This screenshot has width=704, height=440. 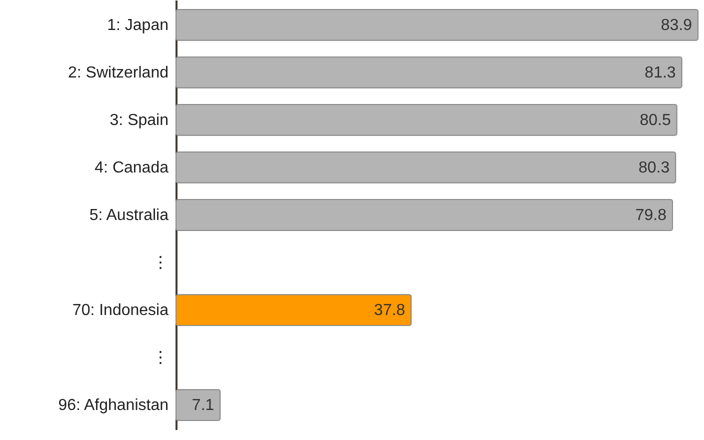 What do you see at coordinates (129, 215) in the screenshot?
I see `y-tick-label: 5: Australia` at bounding box center [129, 215].